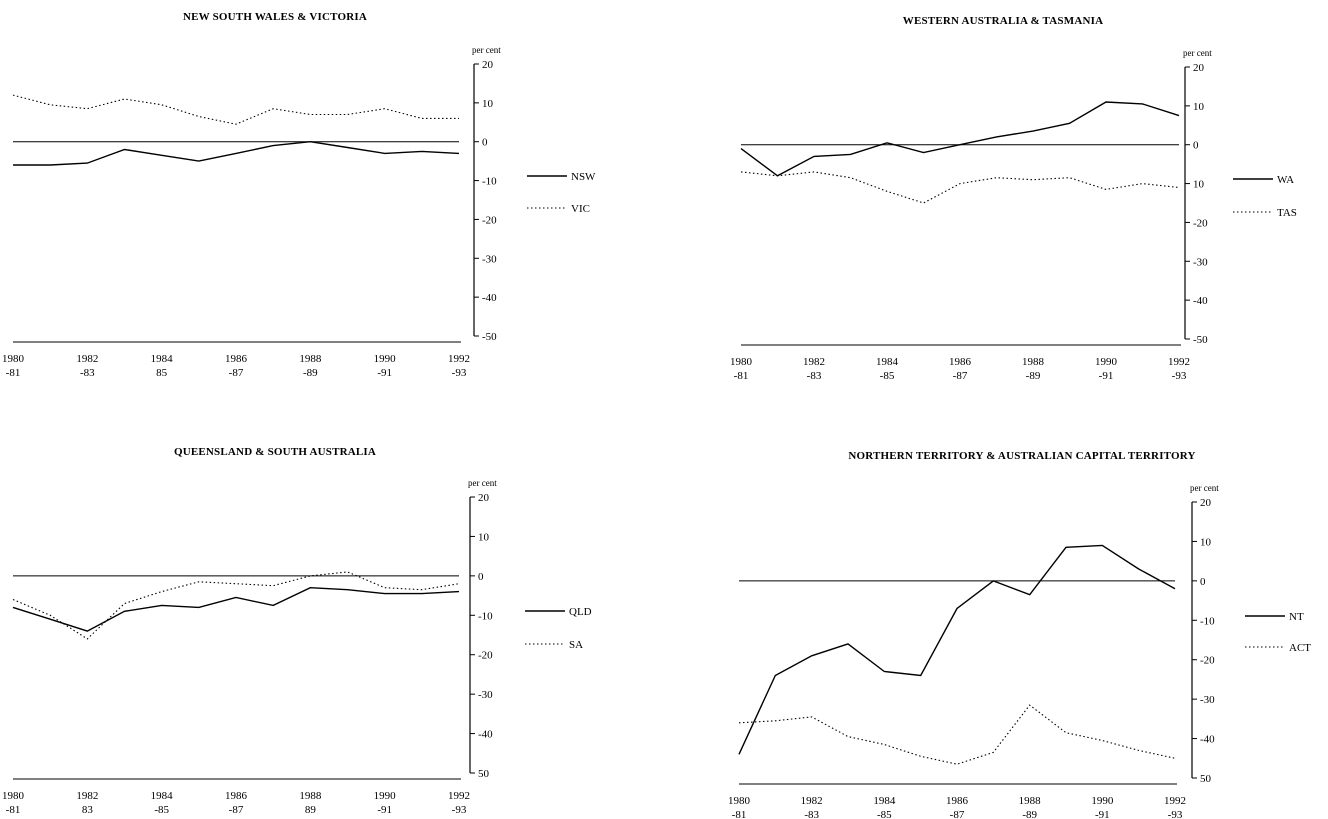 Image resolution: width=1328 pixels, height=819 pixels. I want to click on legend-label-qld: QLD, so click(580, 612).